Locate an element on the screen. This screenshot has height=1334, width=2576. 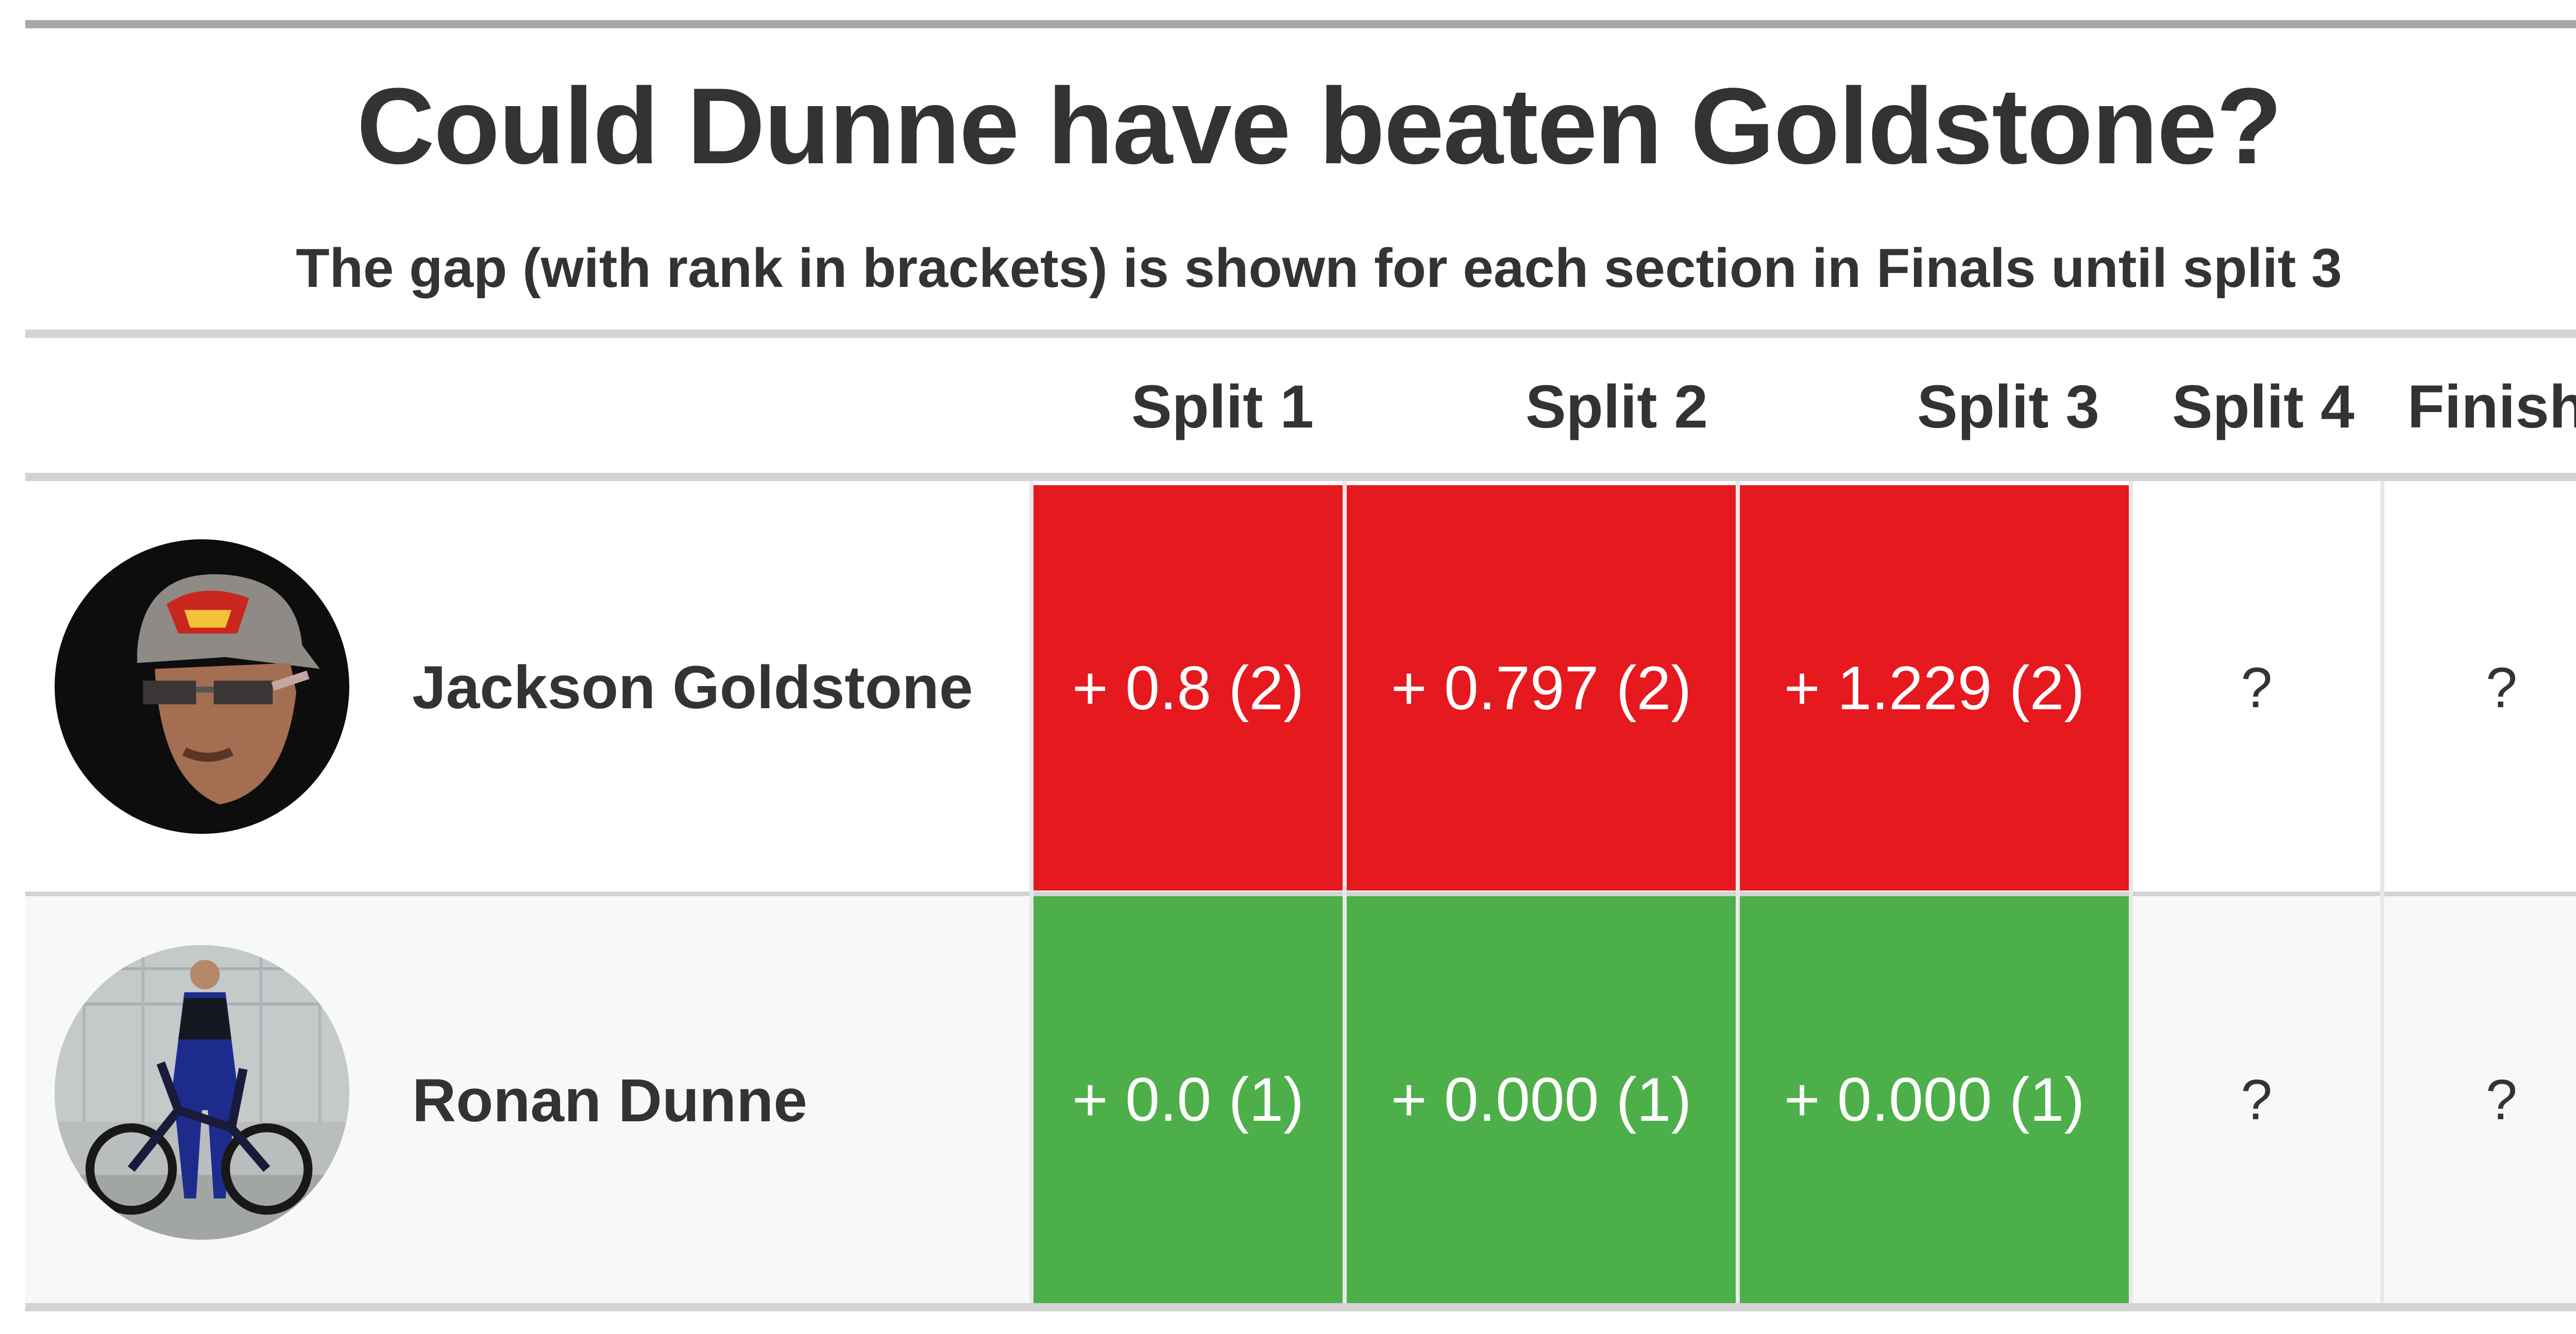
rider-name: Jackson Goldstone is located at coordinates (692, 688).